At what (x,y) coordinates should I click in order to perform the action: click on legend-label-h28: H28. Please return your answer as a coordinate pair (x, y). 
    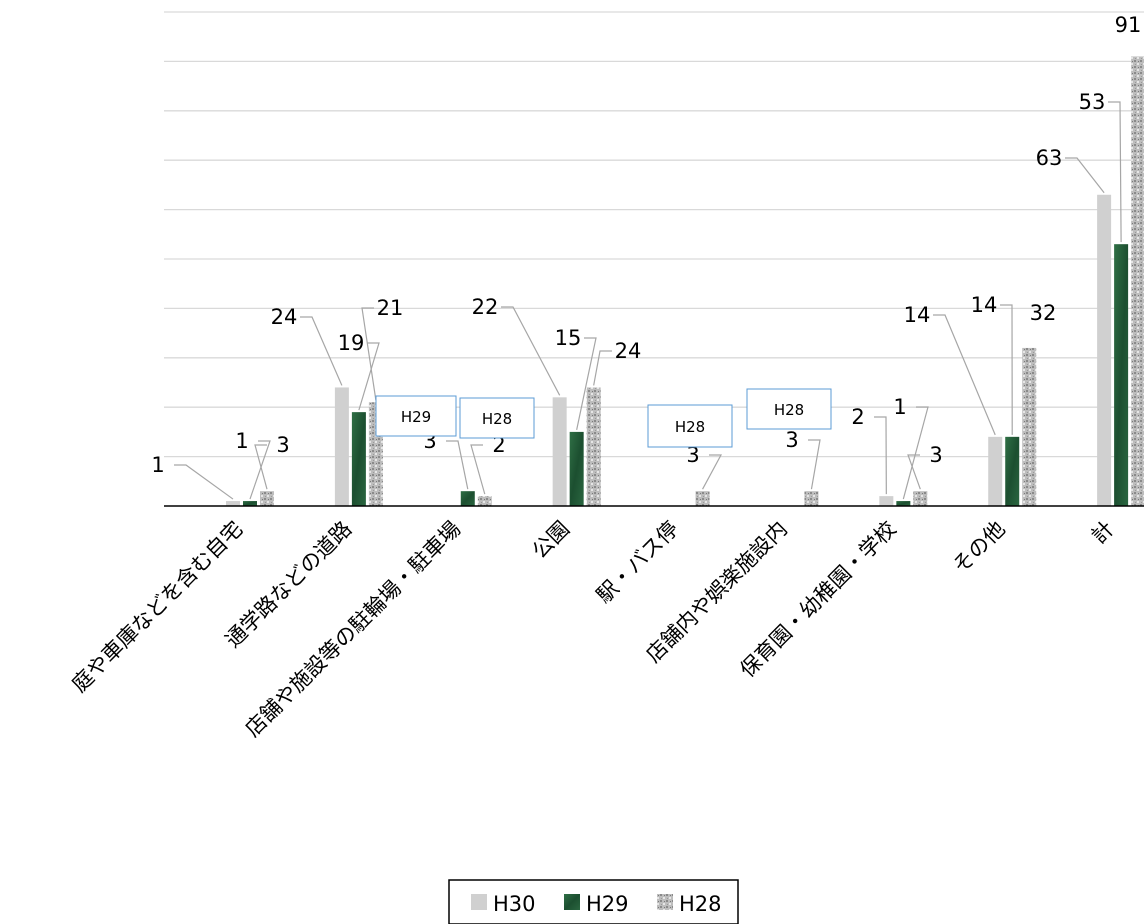
    Looking at the image, I should click on (700, 904).